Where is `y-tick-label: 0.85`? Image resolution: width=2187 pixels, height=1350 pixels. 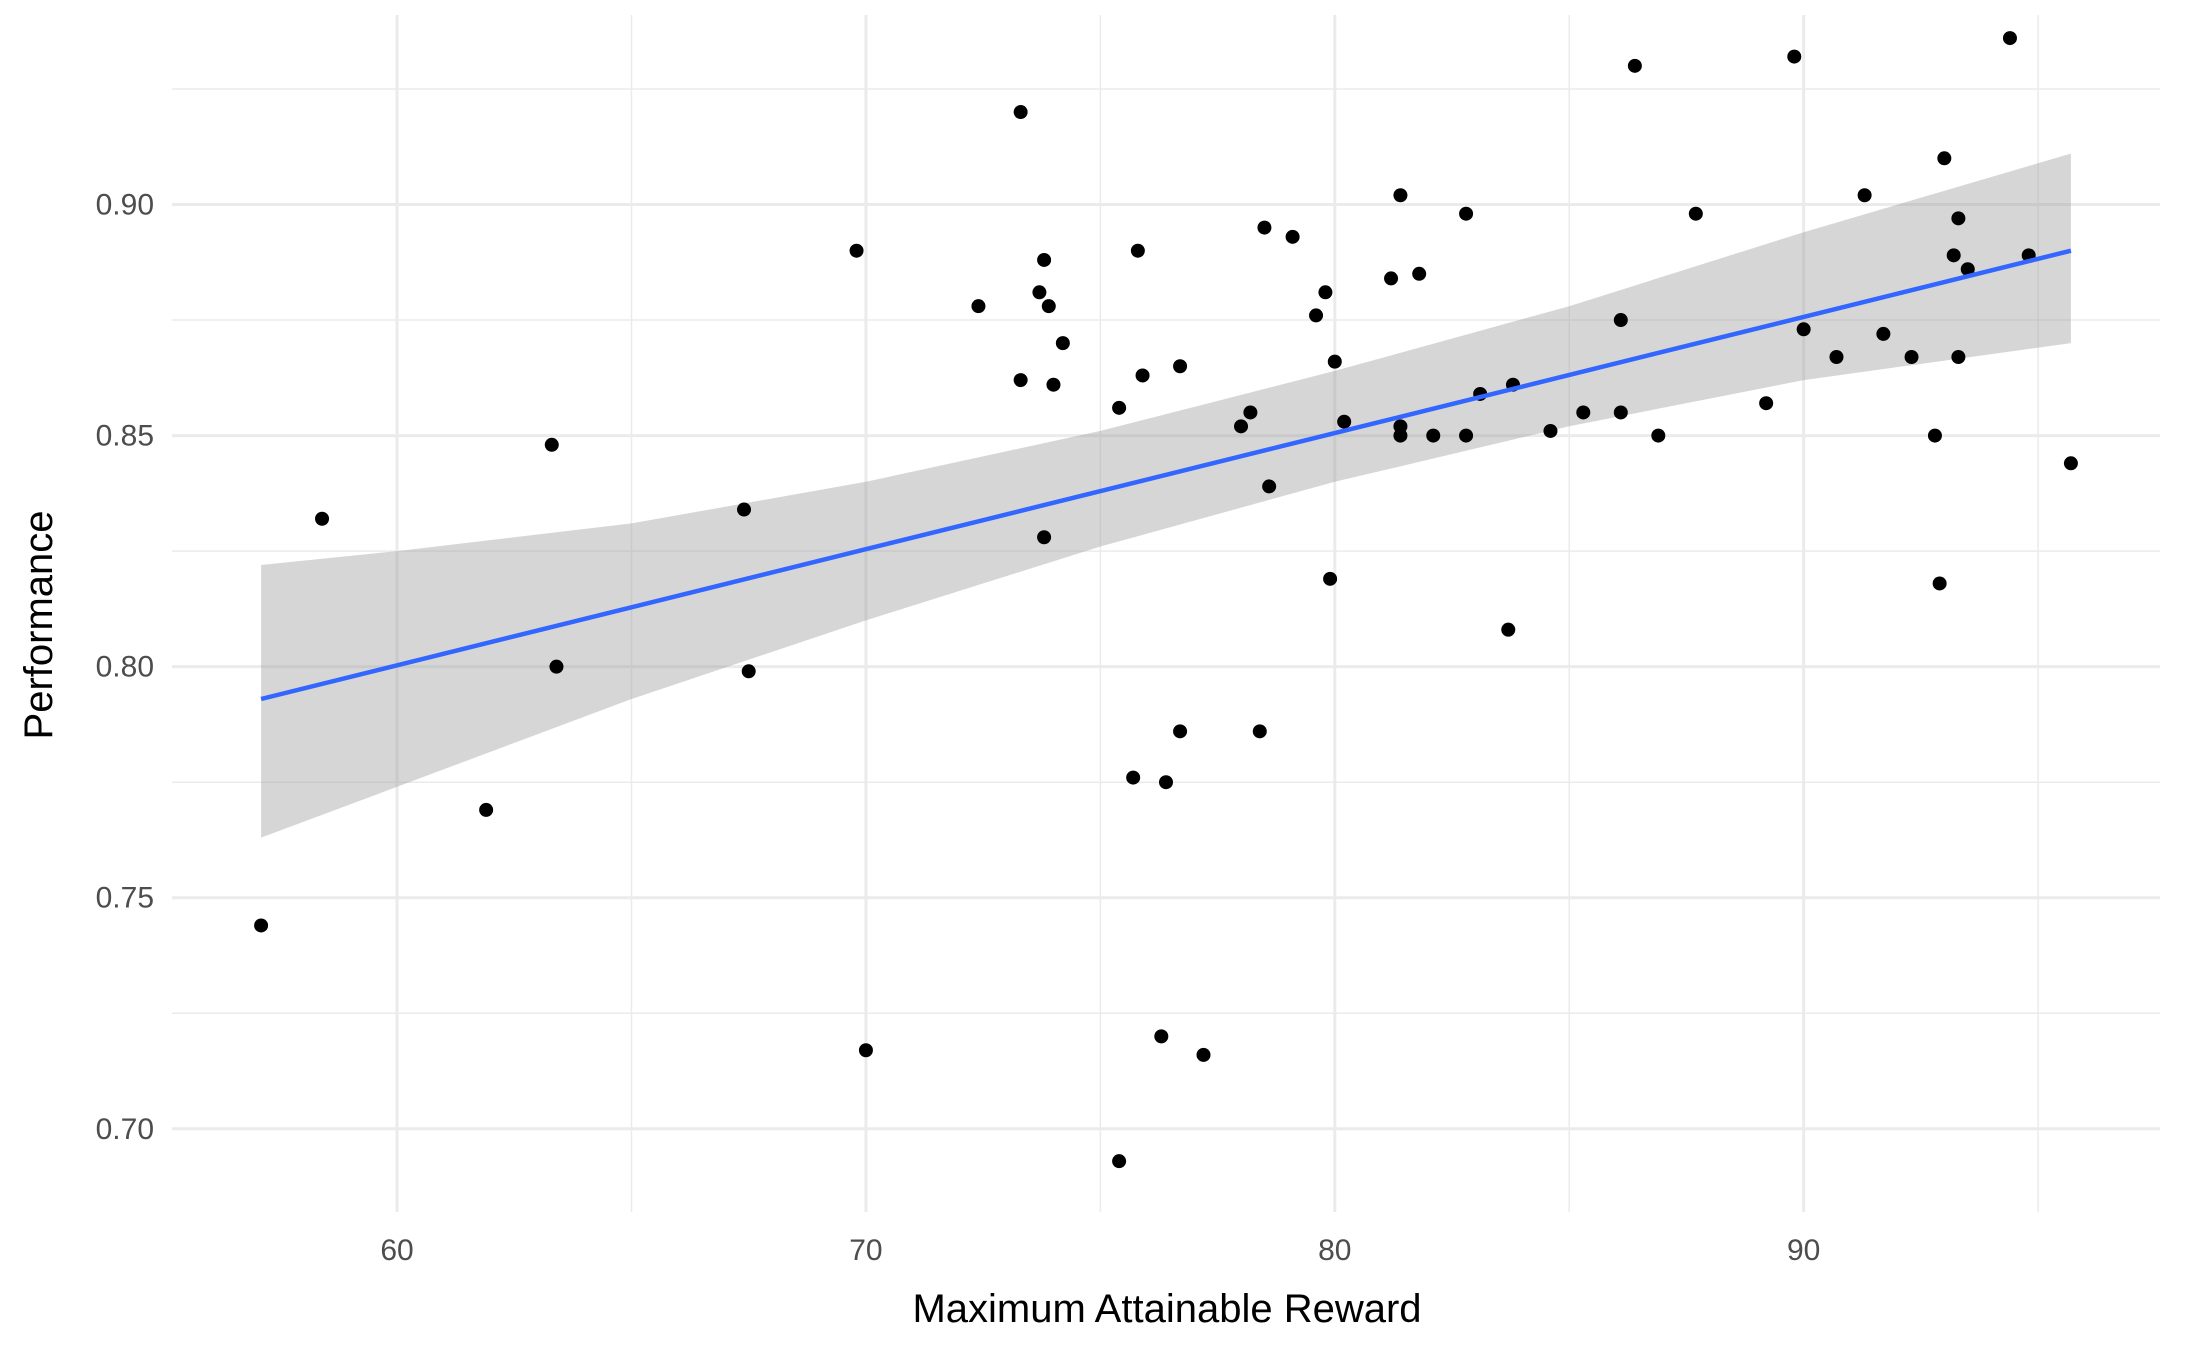
y-tick-label: 0.85 is located at coordinates (125, 436).